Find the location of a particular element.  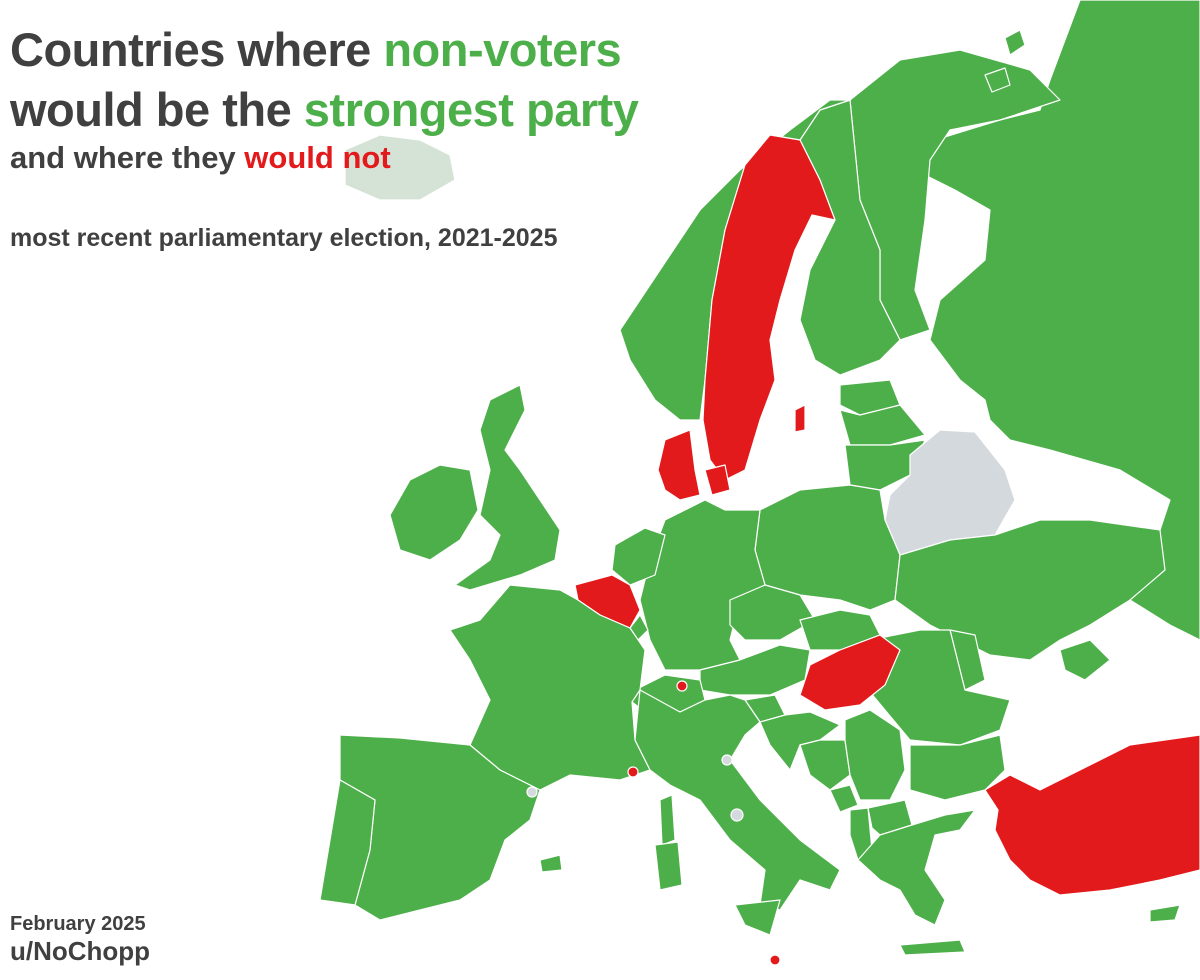

russia-island is located at coordinates (1015, 42).